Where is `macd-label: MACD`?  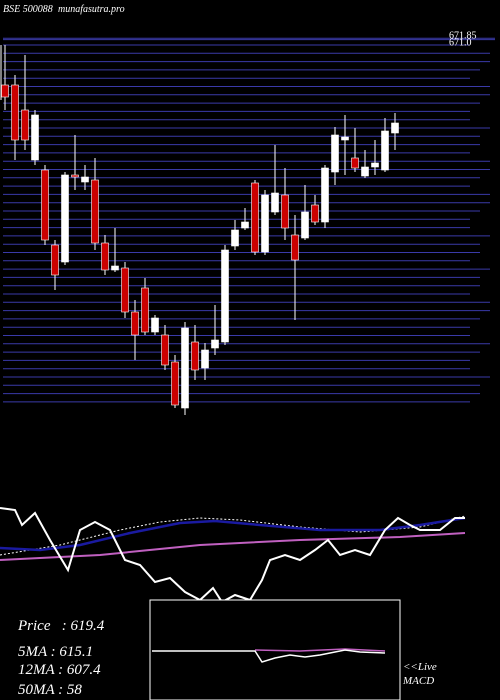
macd-label: MACD is located at coordinates (418, 681).